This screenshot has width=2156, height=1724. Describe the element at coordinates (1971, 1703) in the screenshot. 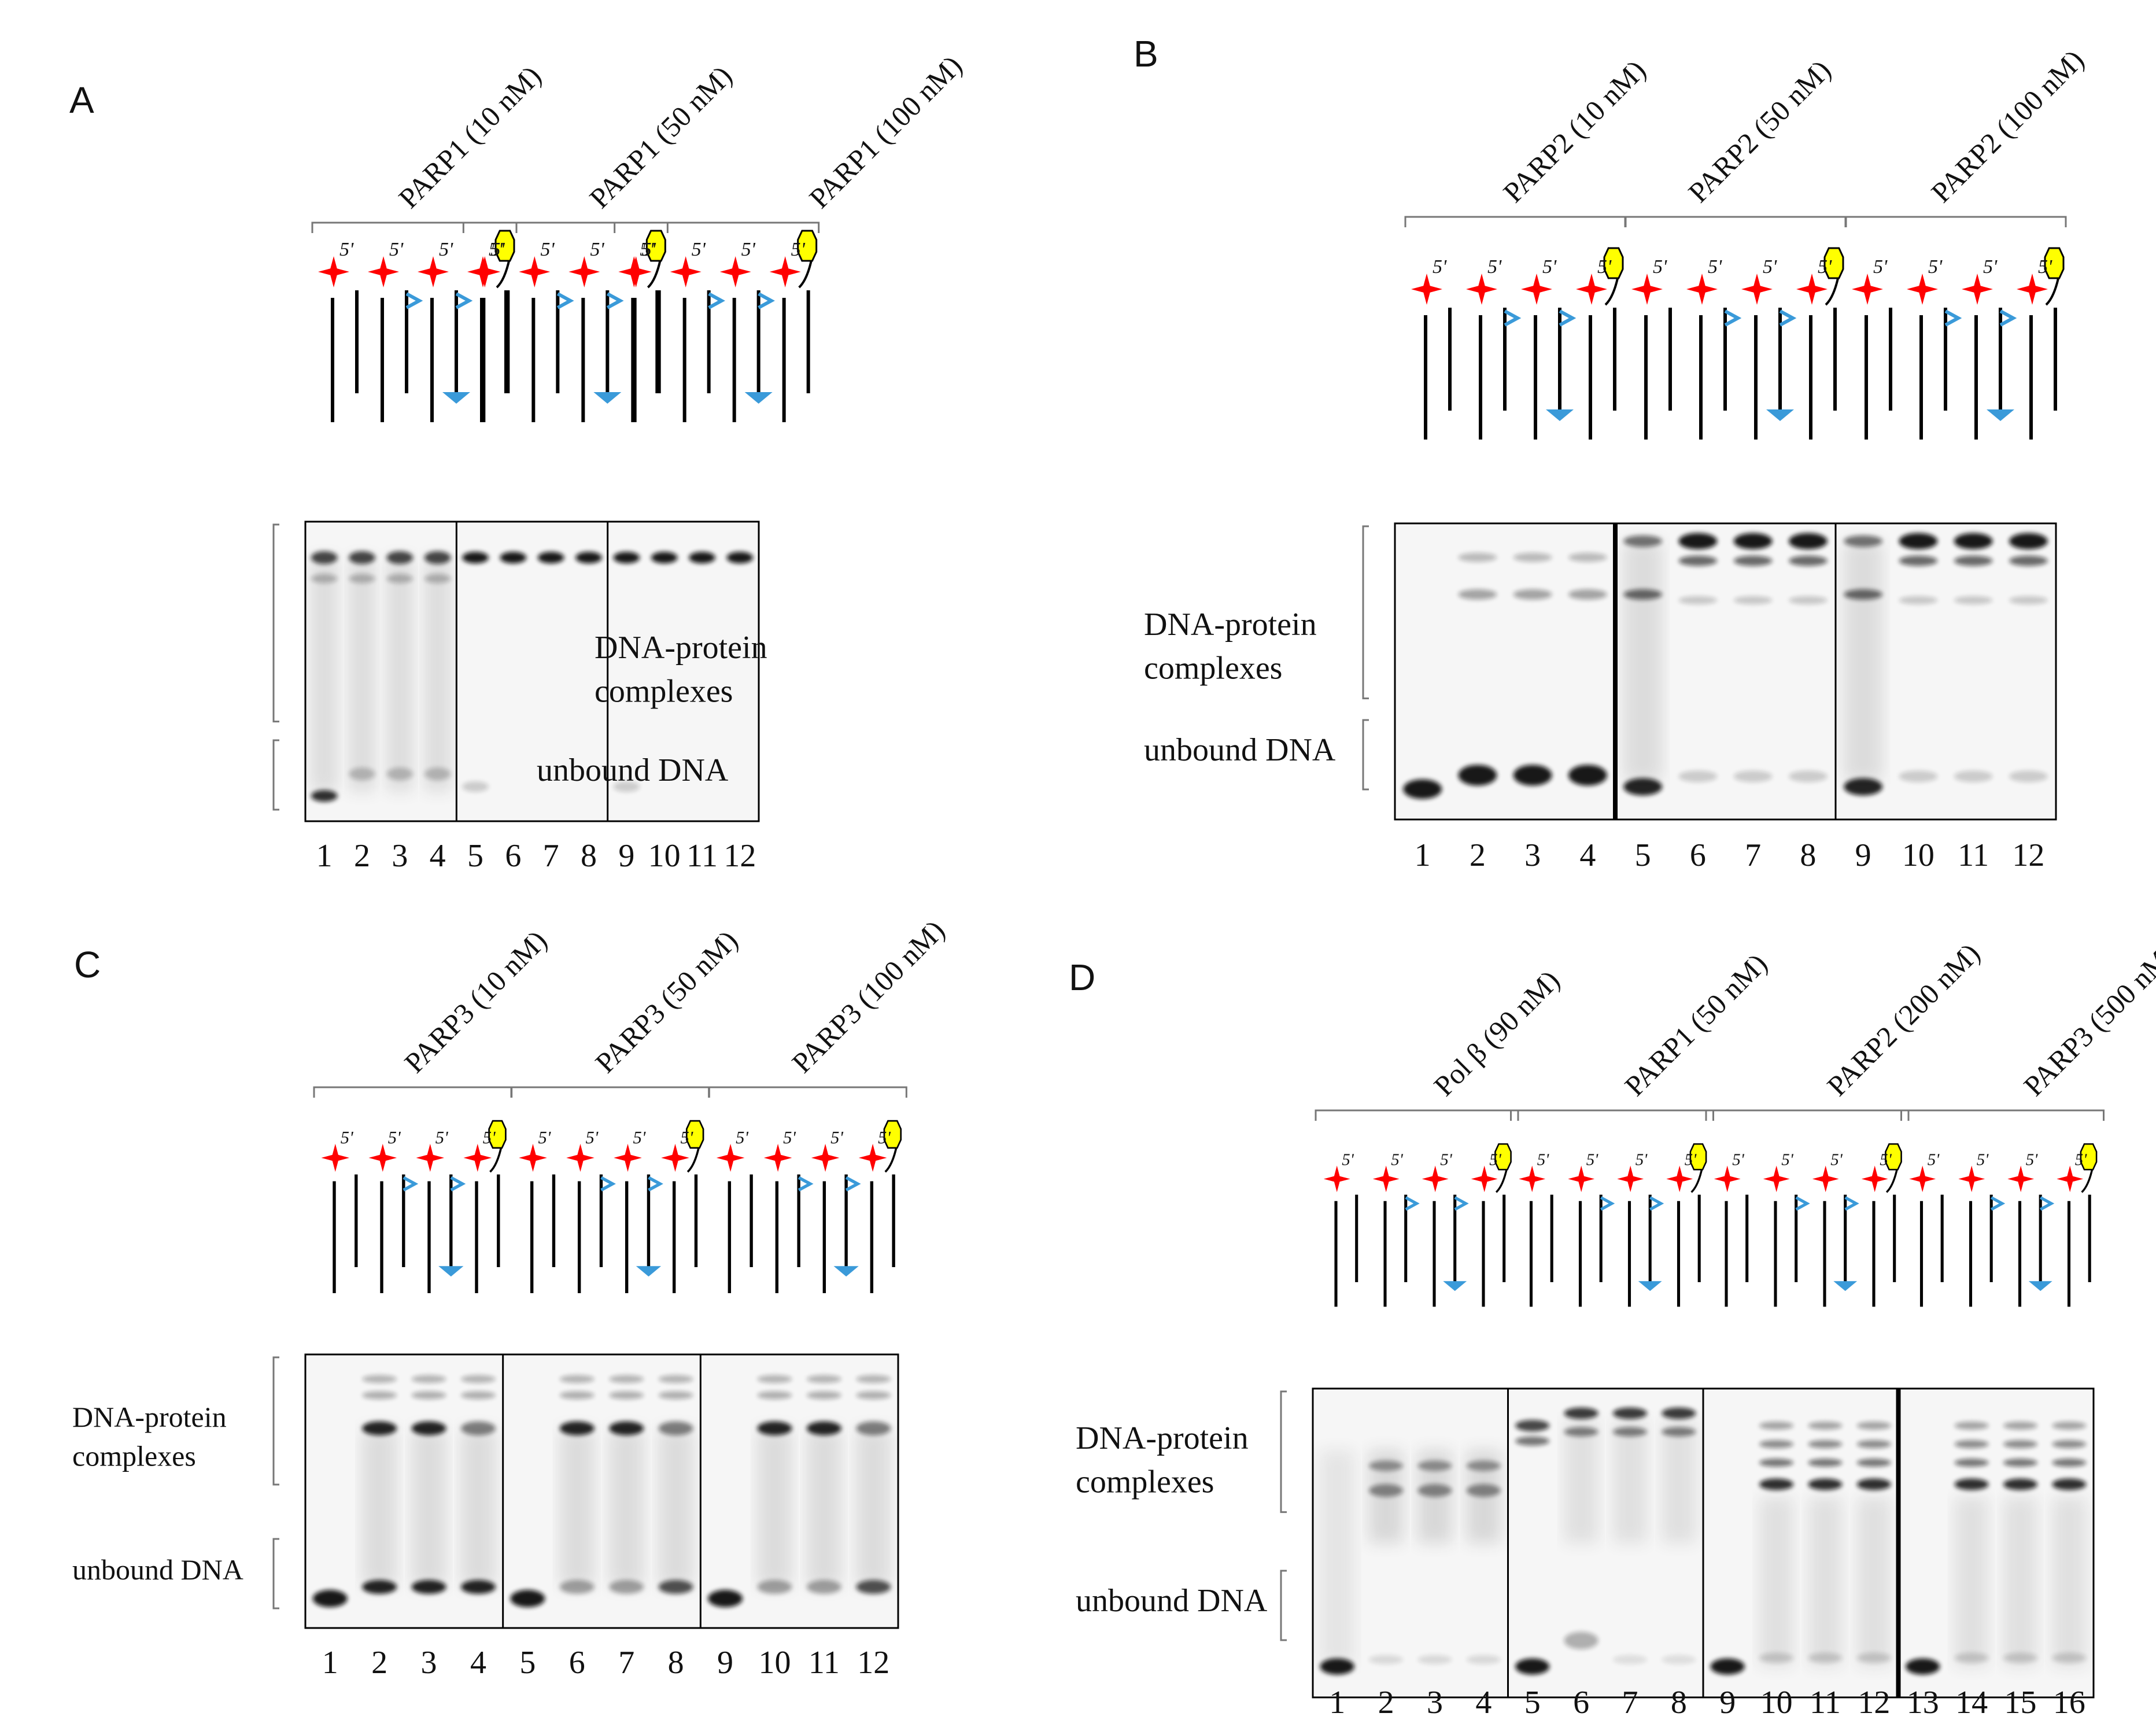

I see `lane-number: 14` at that location.